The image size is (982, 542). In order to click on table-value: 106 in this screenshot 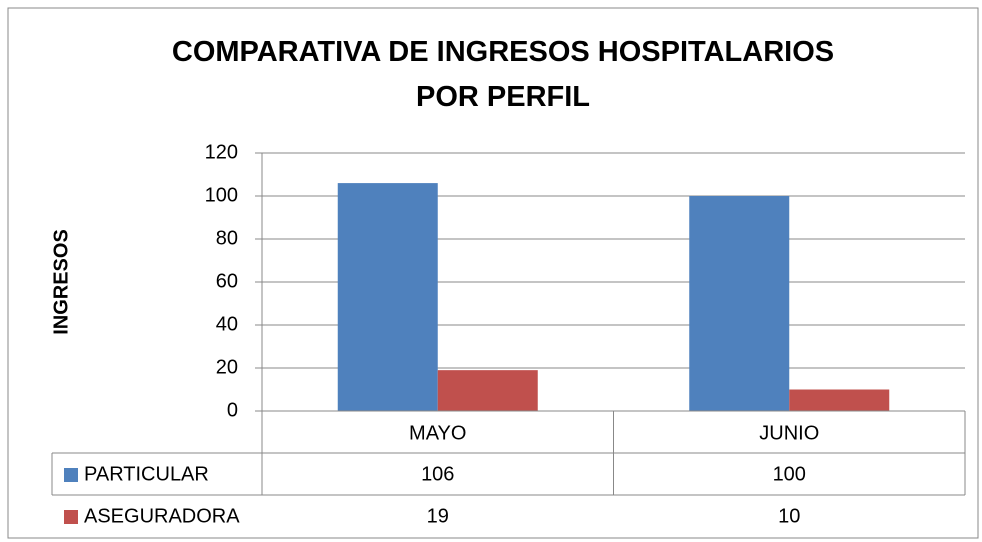, I will do `click(437, 474)`.